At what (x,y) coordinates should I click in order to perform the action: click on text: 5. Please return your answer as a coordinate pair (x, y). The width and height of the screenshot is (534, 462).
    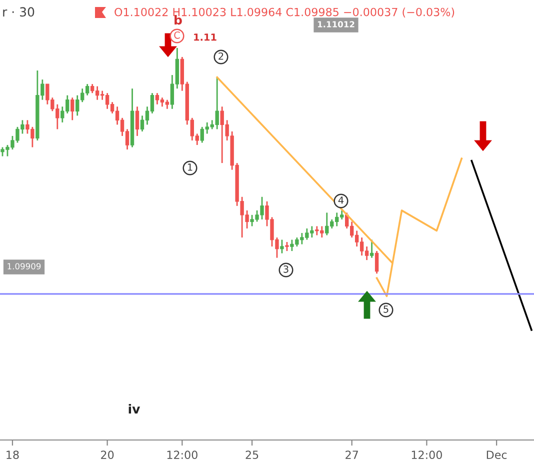
    Looking at the image, I should click on (386, 309).